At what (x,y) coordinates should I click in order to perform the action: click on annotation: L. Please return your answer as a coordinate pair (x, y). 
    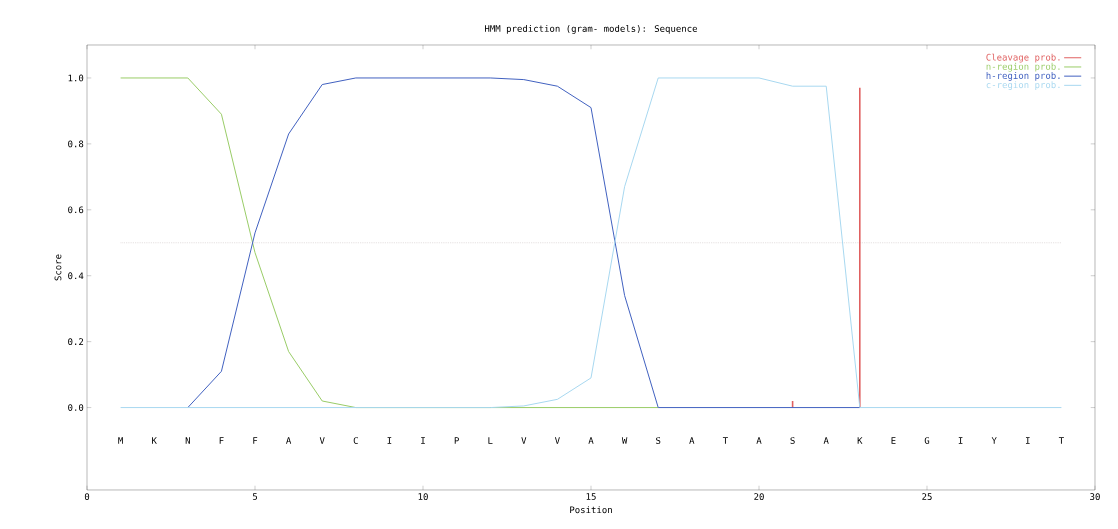
    Looking at the image, I should click on (490, 440).